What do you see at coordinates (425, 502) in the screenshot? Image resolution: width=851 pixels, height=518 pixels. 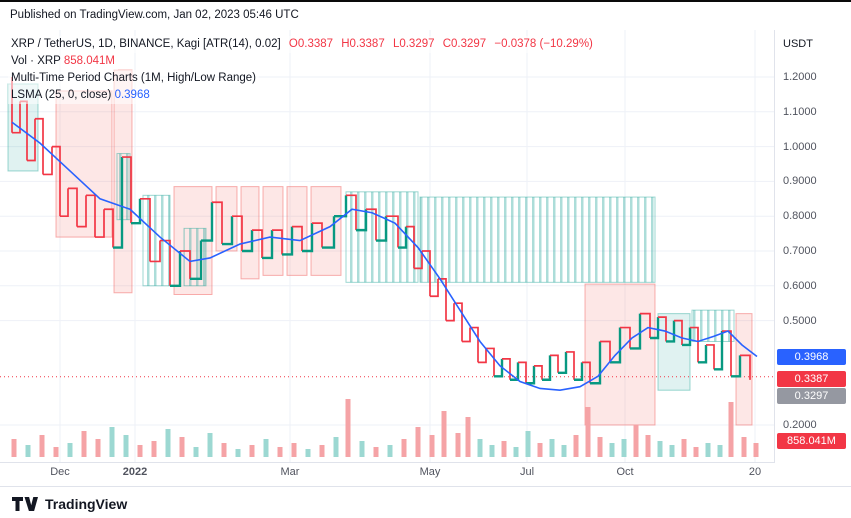 I see `footer-bar: TradingView` at bounding box center [425, 502].